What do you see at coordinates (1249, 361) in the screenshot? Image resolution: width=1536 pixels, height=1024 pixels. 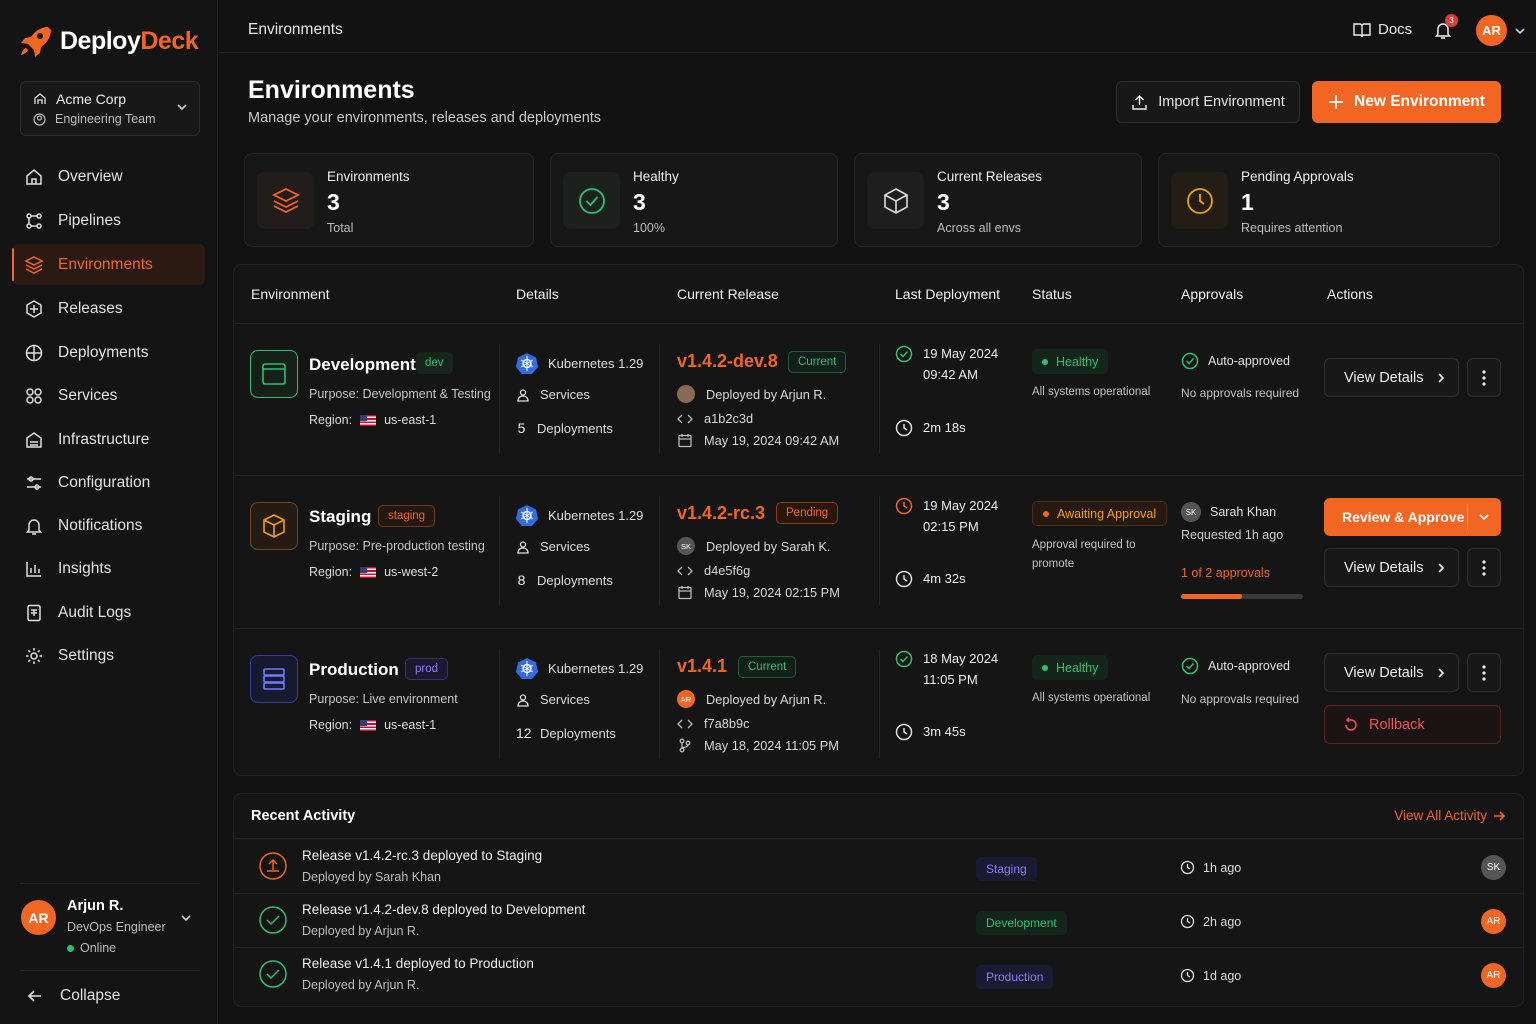 I see `approval-text: Auto-approved` at bounding box center [1249, 361].